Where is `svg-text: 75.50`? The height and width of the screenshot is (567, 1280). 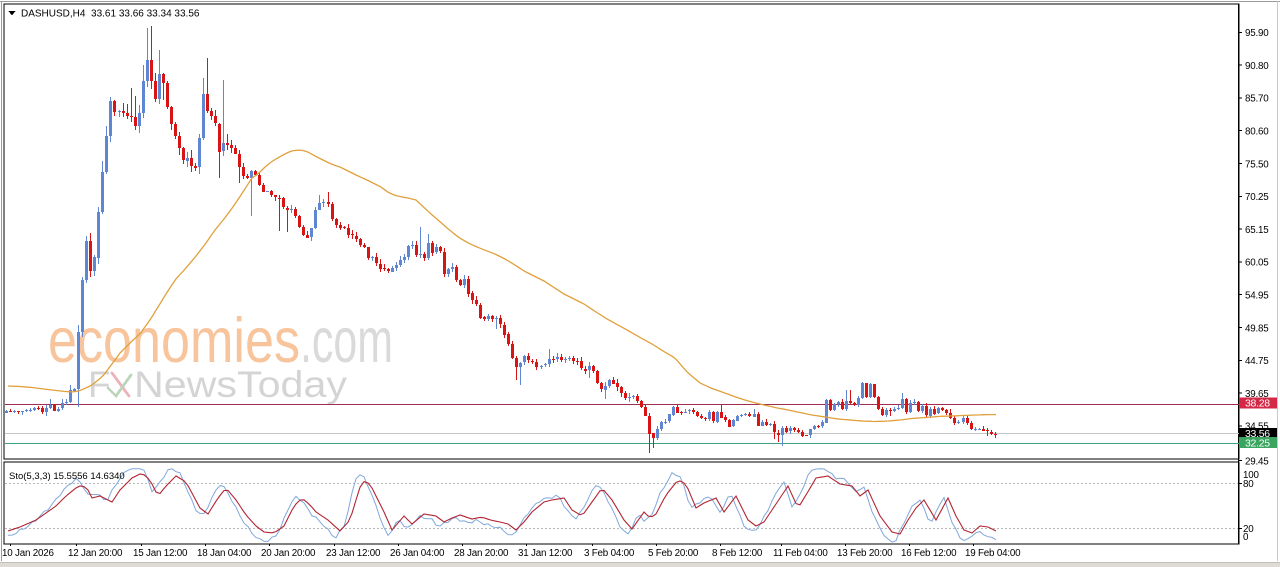
svg-text: 75.50 is located at coordinates (1257, 164).